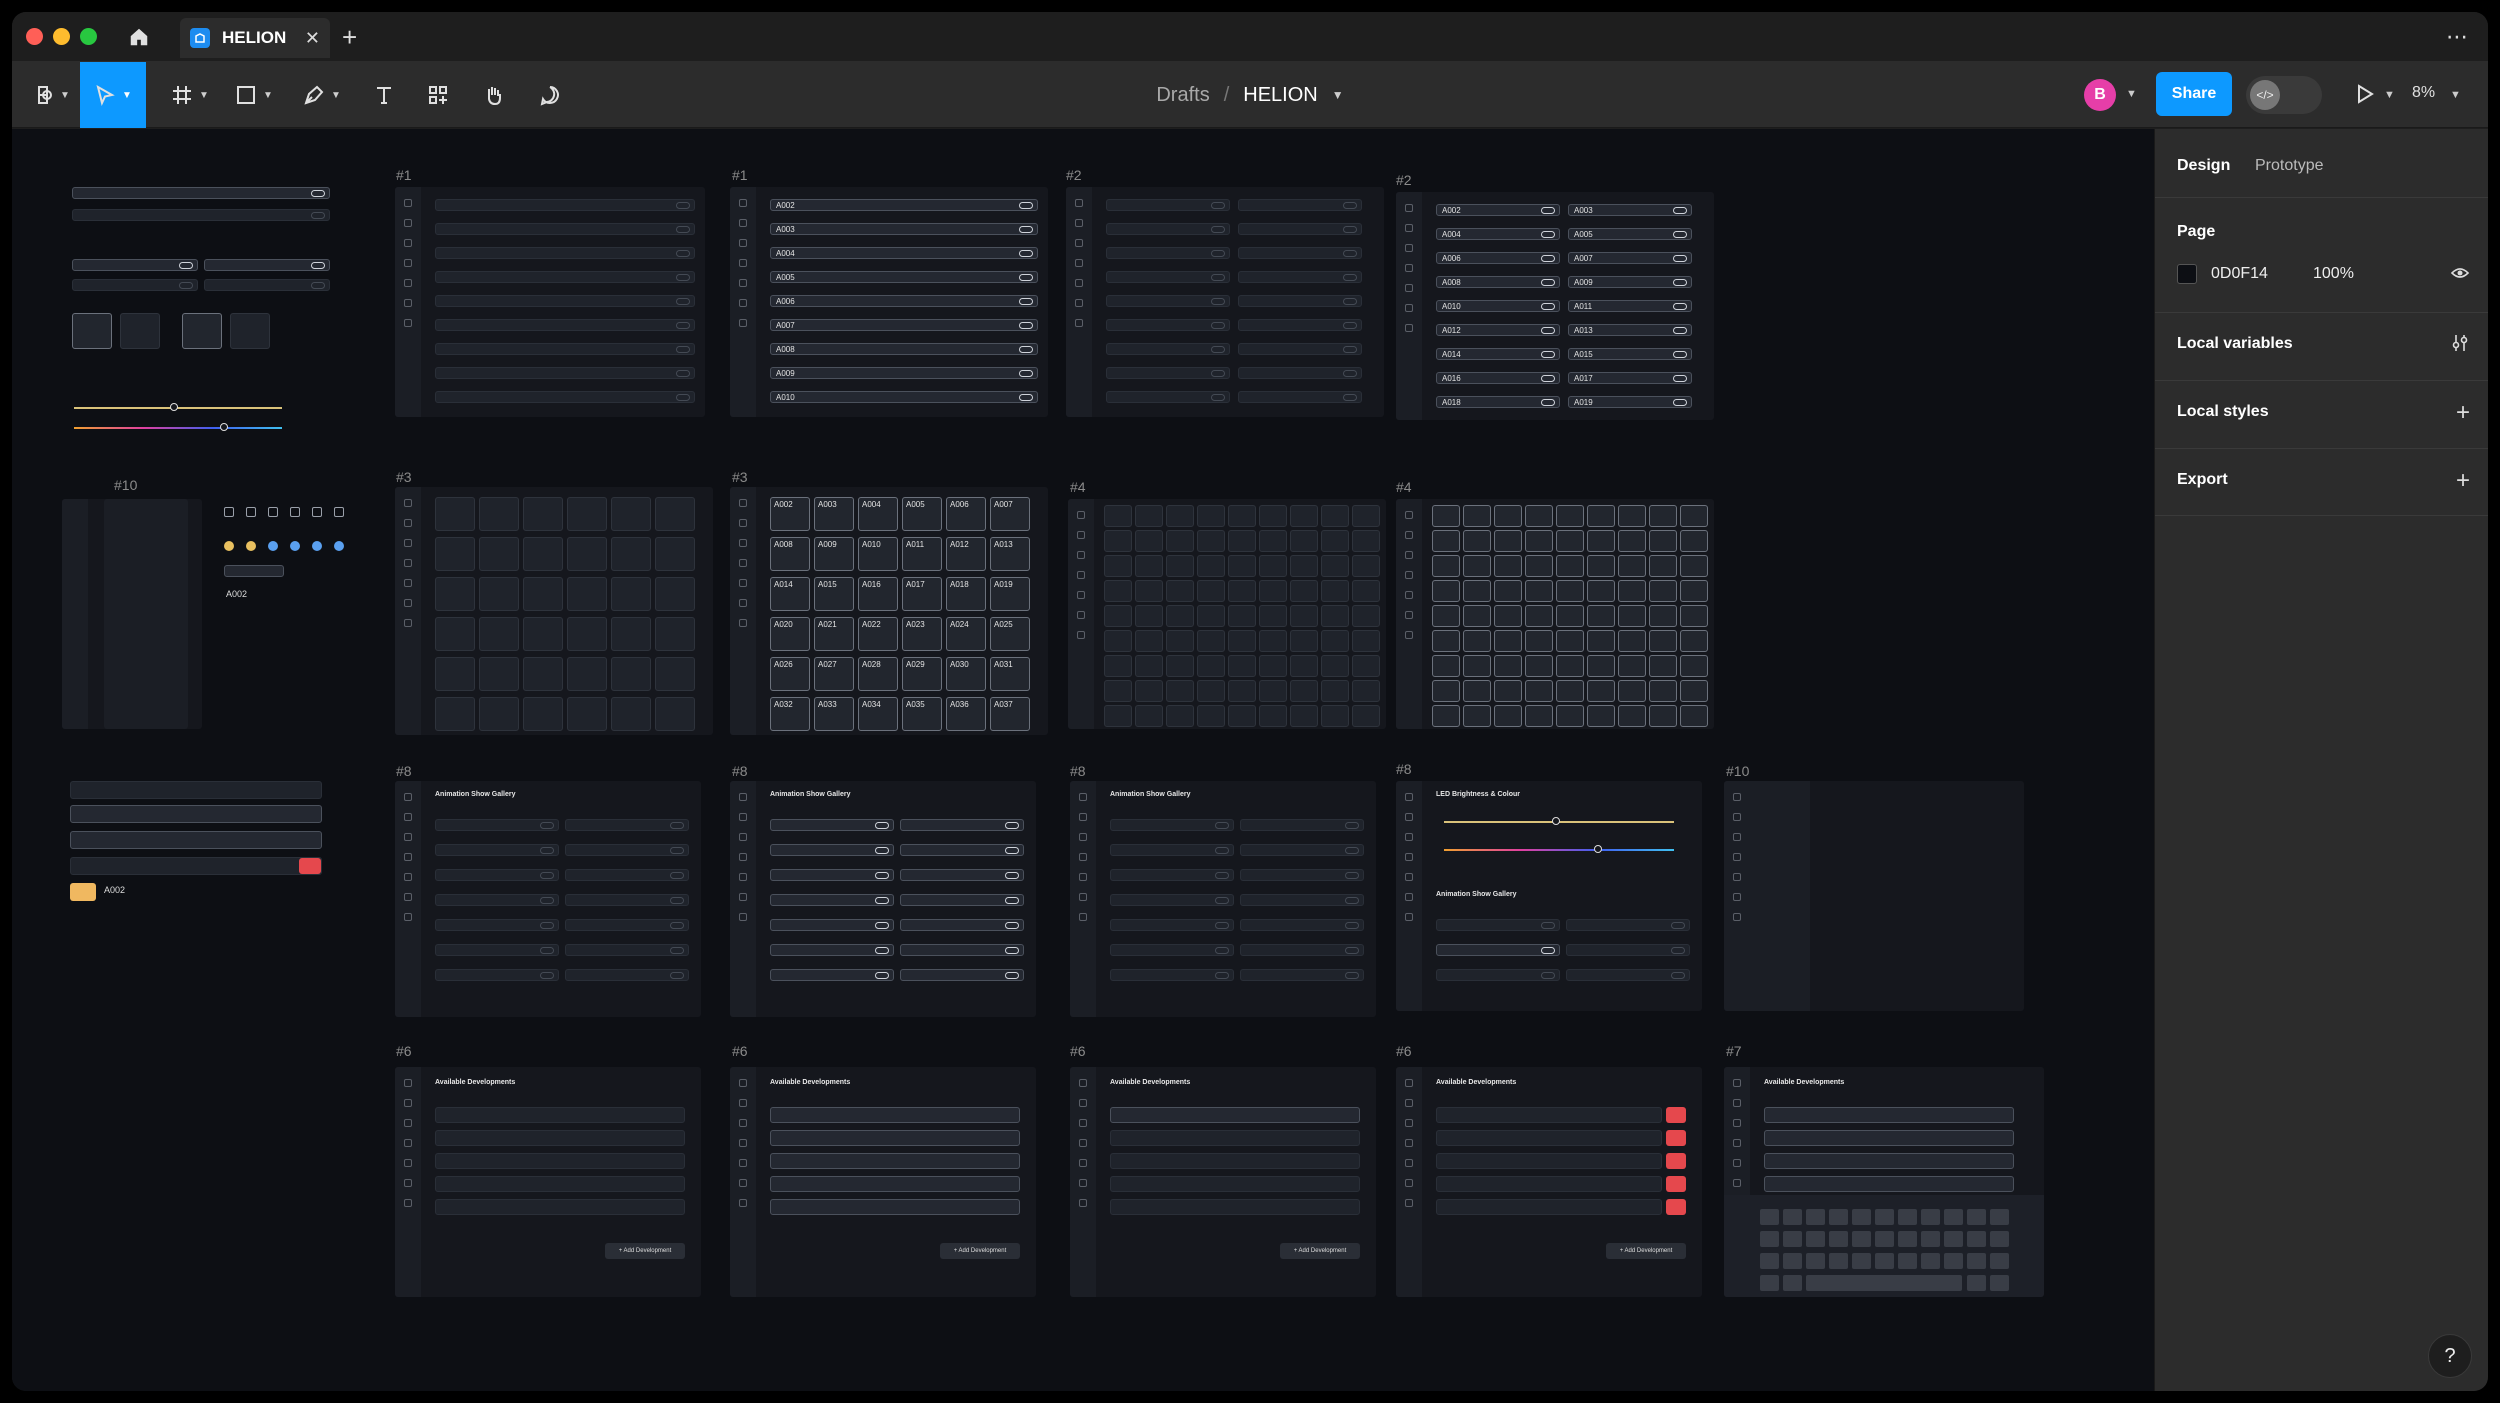  Describe the element at coordinates (1556, 821) in the screenshot. I see `slider-knob` at that location.